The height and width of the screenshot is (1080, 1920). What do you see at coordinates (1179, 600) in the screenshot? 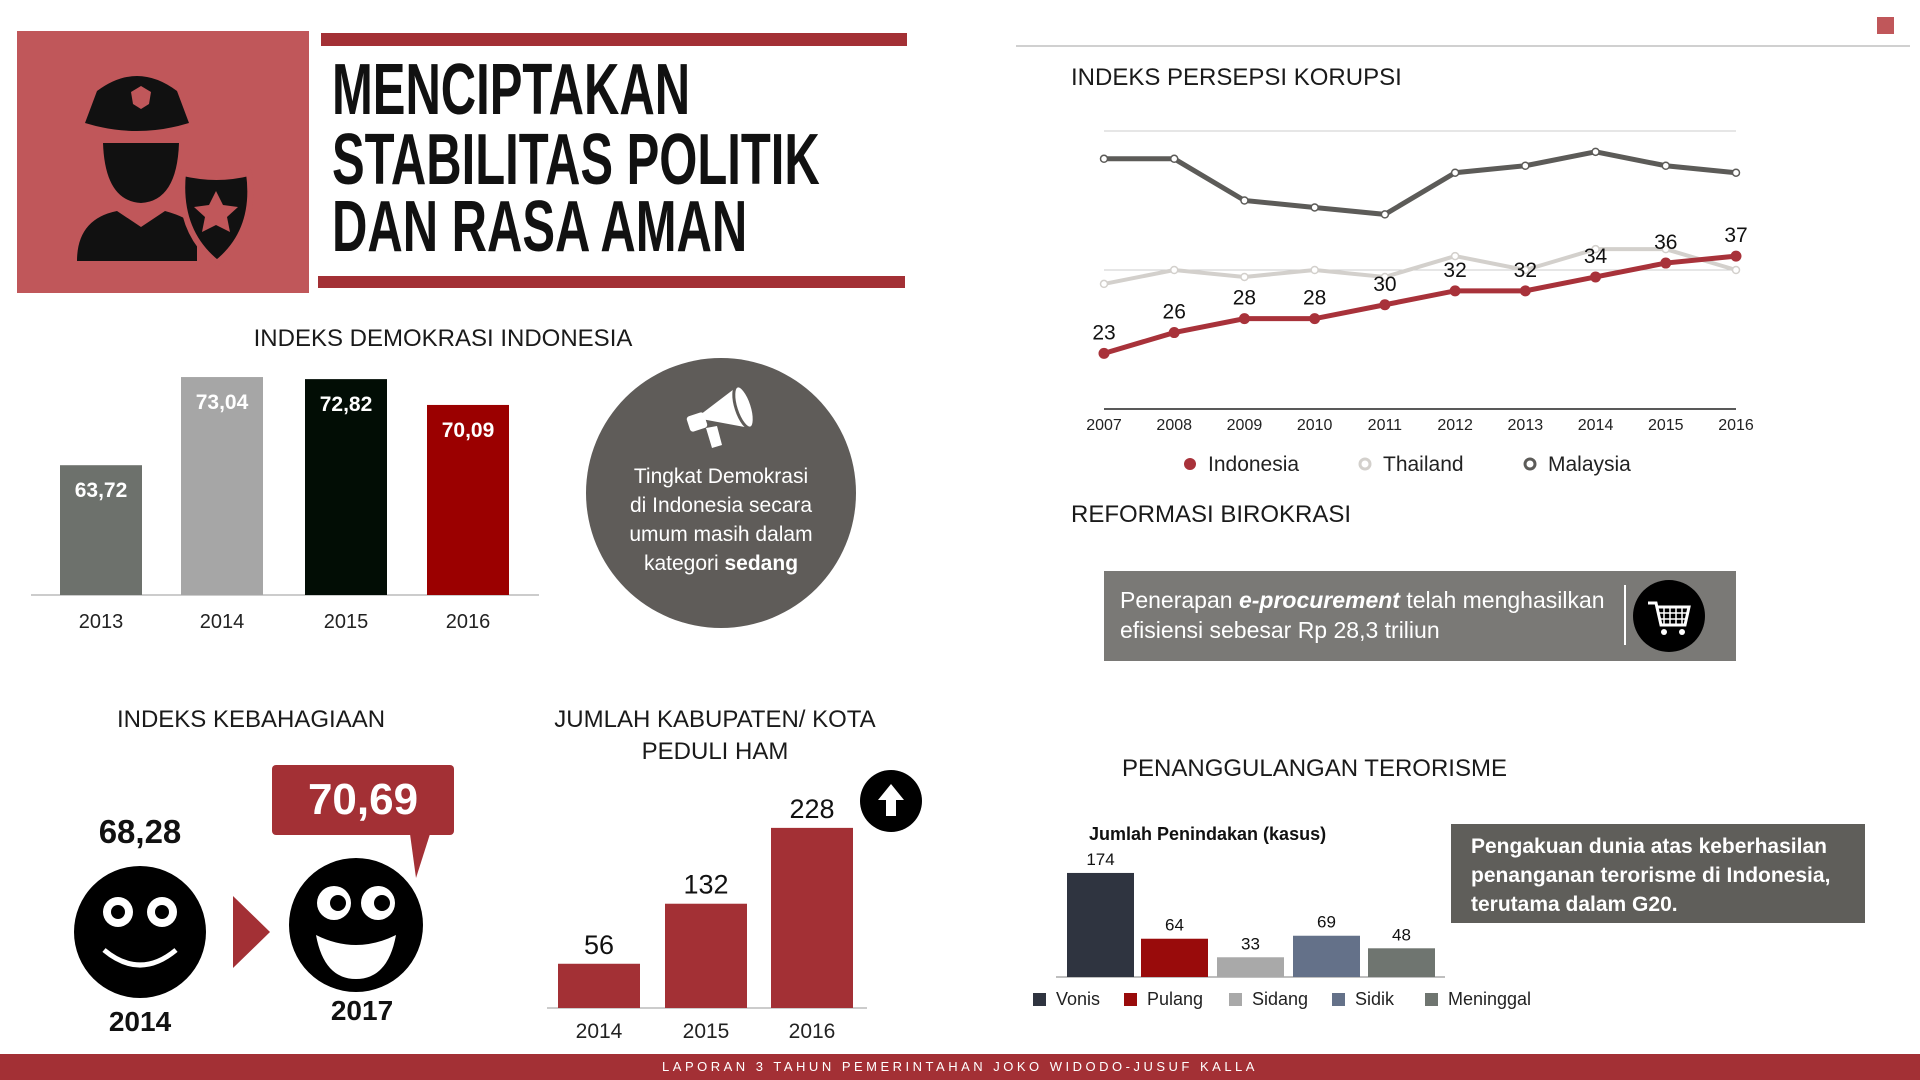
I see `reformasi-text: Penerapan` at bounding box center [1179, 600].